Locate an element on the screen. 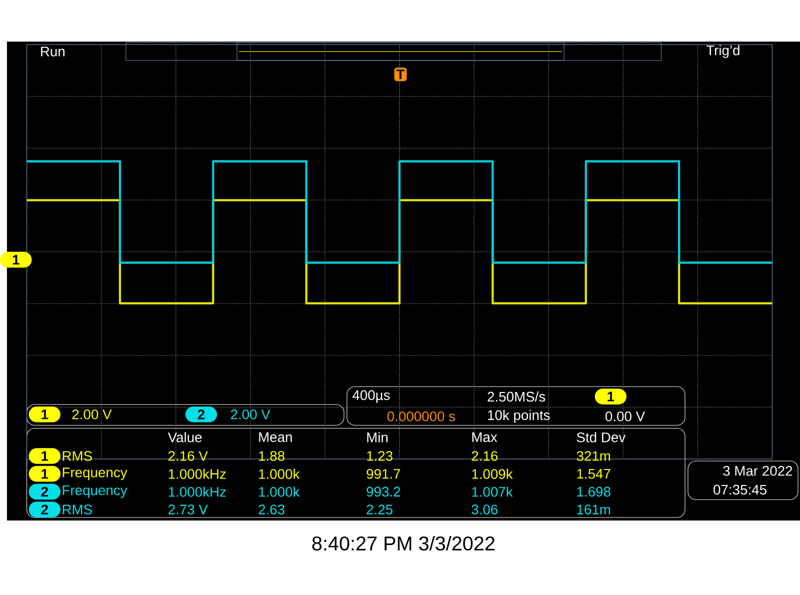 Image resolution: width=800 pixels, height=595 pixels. text: 8:40:27 PM 3/3/2022 is located at coordinates (403, 543).